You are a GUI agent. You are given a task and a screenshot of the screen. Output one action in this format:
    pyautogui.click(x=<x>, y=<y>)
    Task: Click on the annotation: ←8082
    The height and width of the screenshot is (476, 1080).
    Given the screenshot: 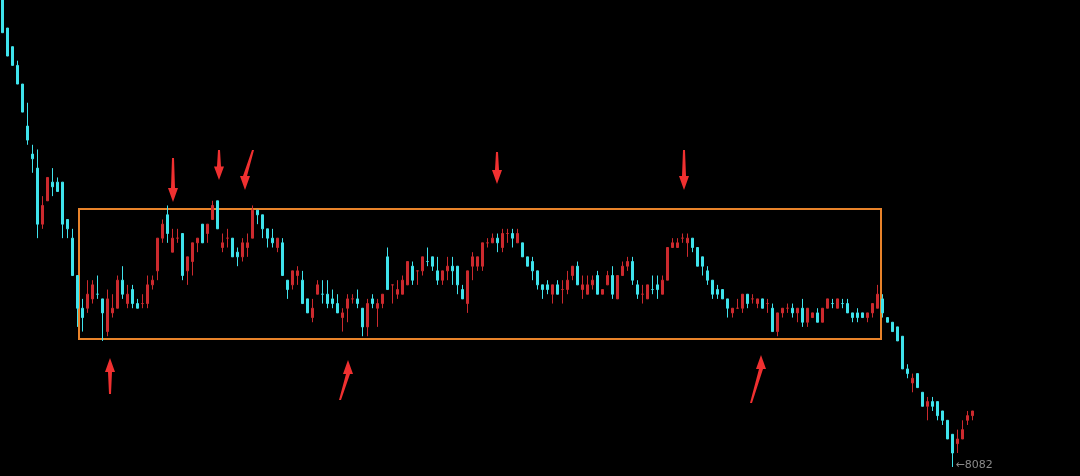 What is the action you would take?
    pyautogui.click(x=974, y=464)
    